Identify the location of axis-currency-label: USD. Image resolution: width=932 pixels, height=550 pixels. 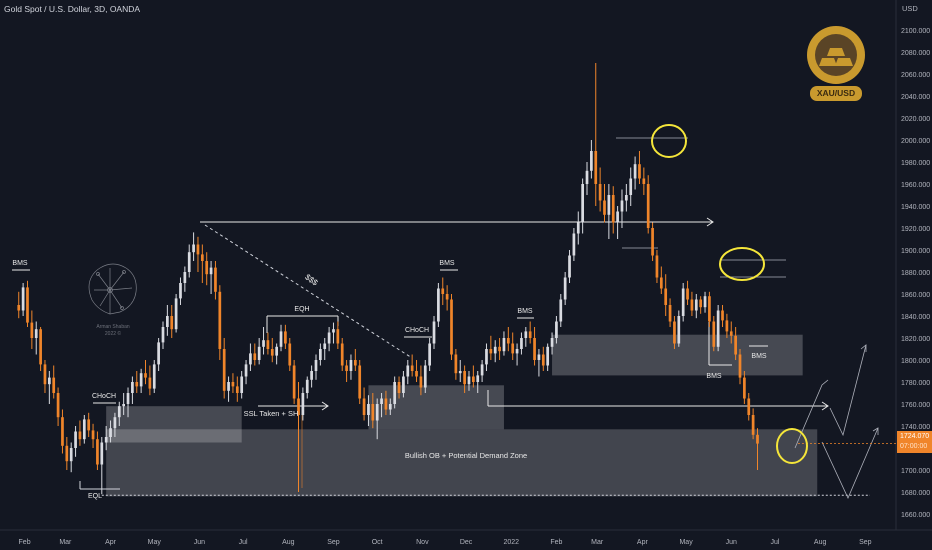
(910, 8).